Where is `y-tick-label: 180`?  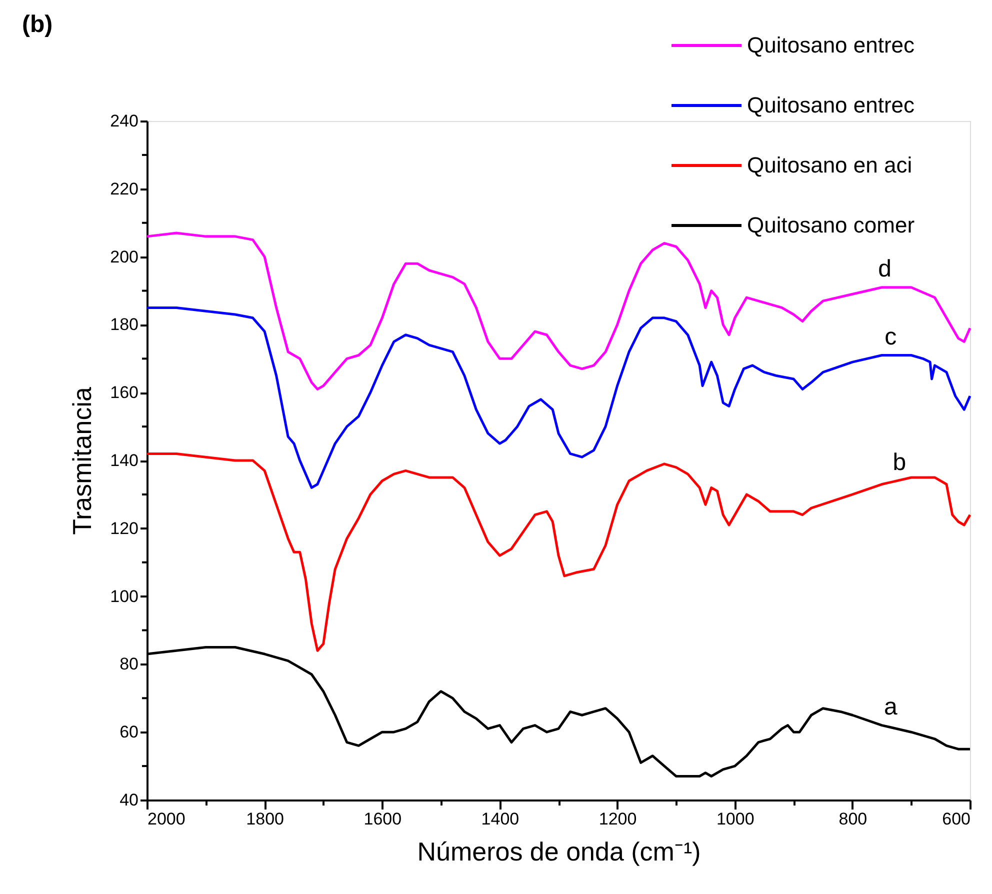
y-tick-label: 180 is located at coordinates (124, 324).